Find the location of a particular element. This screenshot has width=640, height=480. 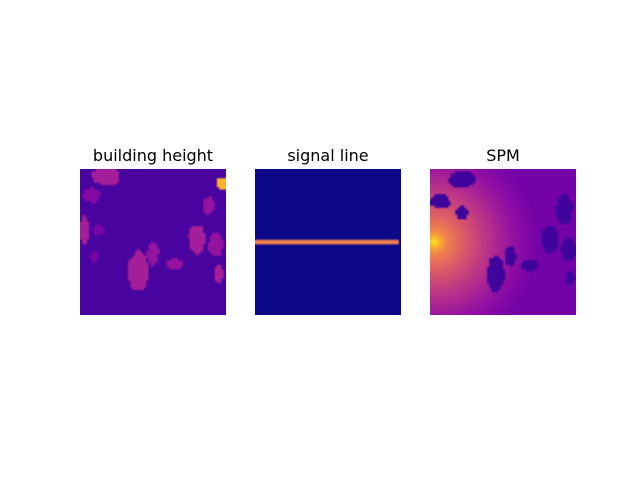

panel-building-height: building height is located at coordinates (153, 230).